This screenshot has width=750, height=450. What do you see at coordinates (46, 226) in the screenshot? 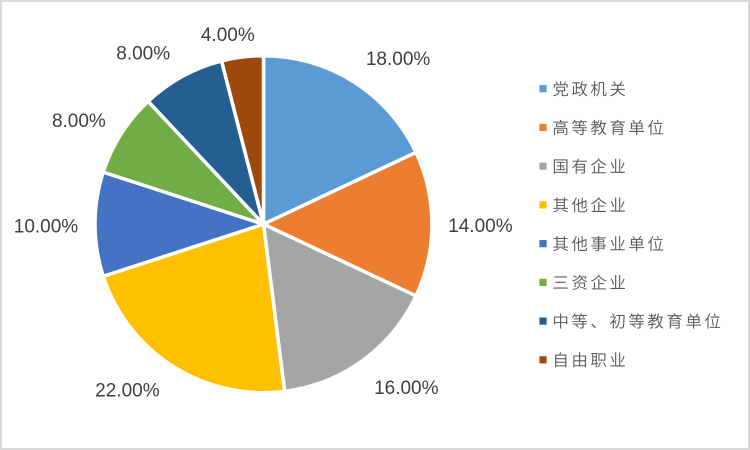
I see `svg-text: 10.00%` at bounding box center [46, 226].